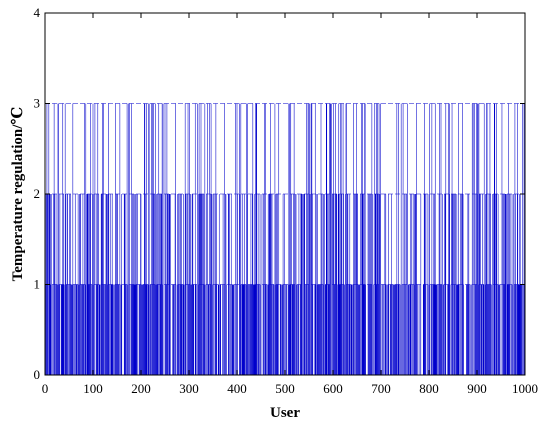 This screenshot has width=550, height=429. Describe the element at coordinates (18, 194) in the screenshot. I see `y-axis-label: Temperature regulation/℃` at that location.